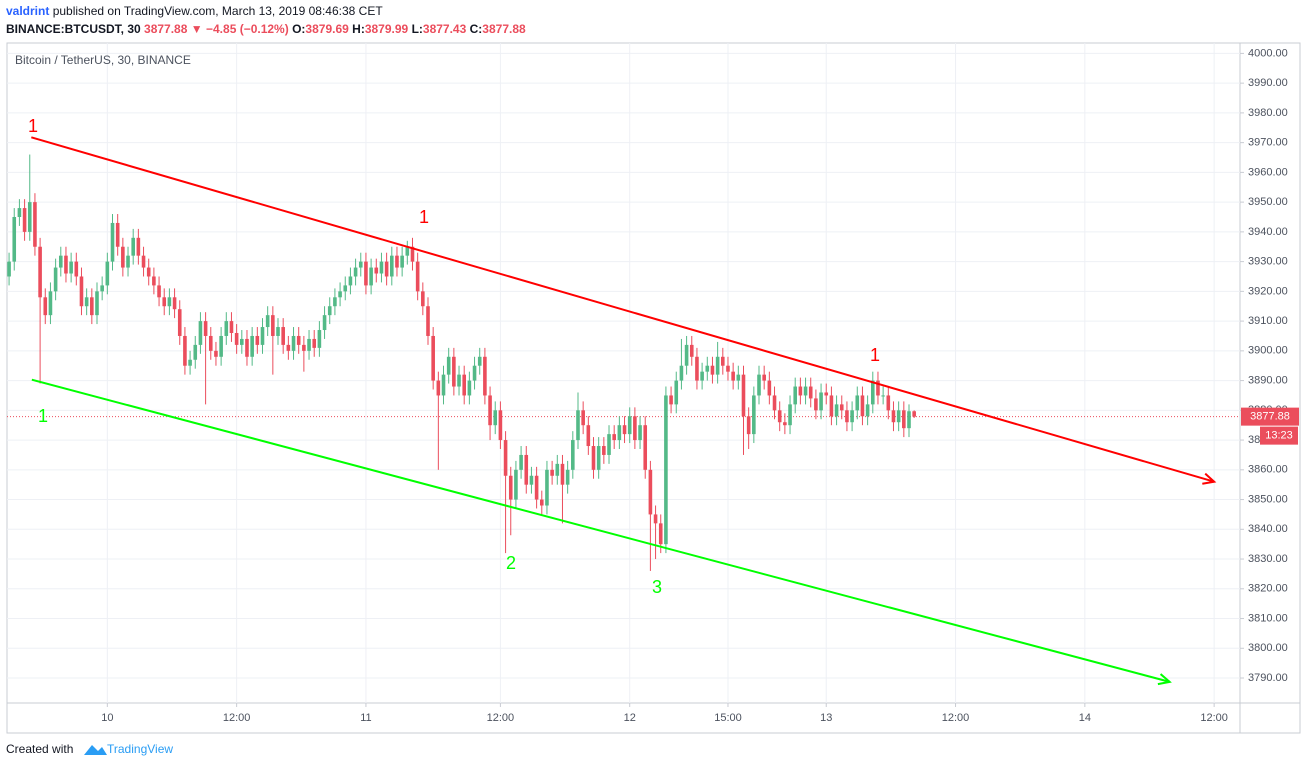 The width and height of the screenshot is (1305, 768). Describe the element at coordinates (140, 749) in the screenshot. I see `footer-brand: TradingView` at that location.